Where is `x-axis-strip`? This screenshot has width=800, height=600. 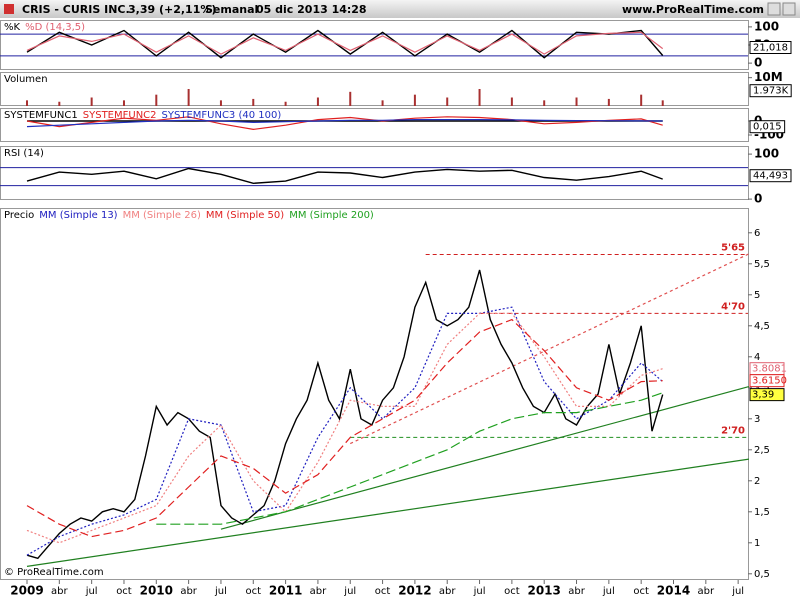
x-axis-strip is located at coordinates (400, 590).